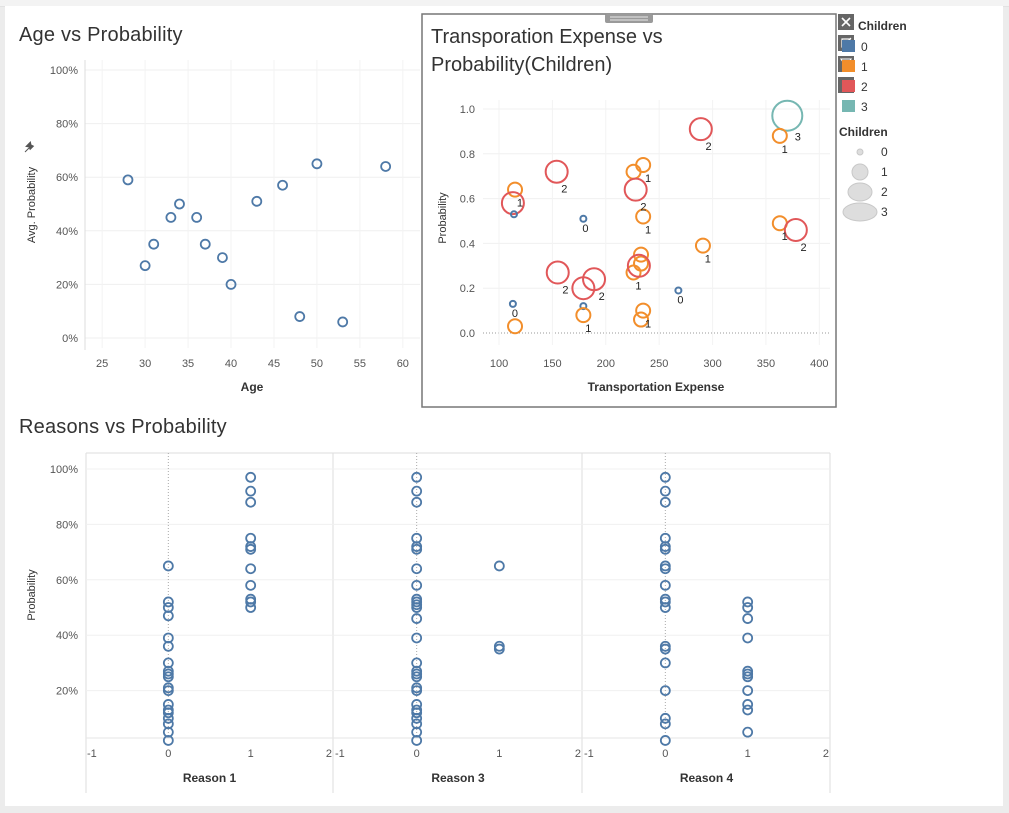 The image size is (1009, 813). What do you see at coordinates (629, 18) in the screenshot?
I see `drag-handle` at bounding box center [629, 18].